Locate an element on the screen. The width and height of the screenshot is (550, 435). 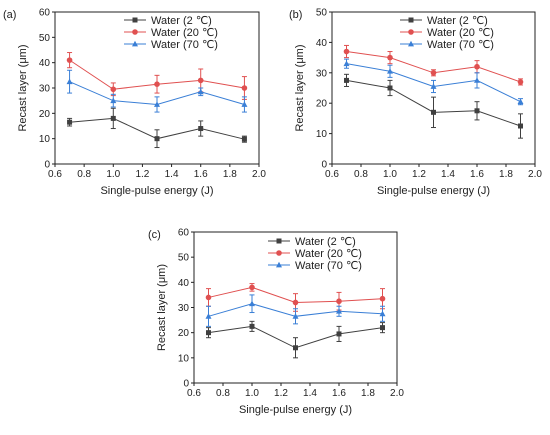
y-tick-label: 30 is located at coordinates (45, 89).